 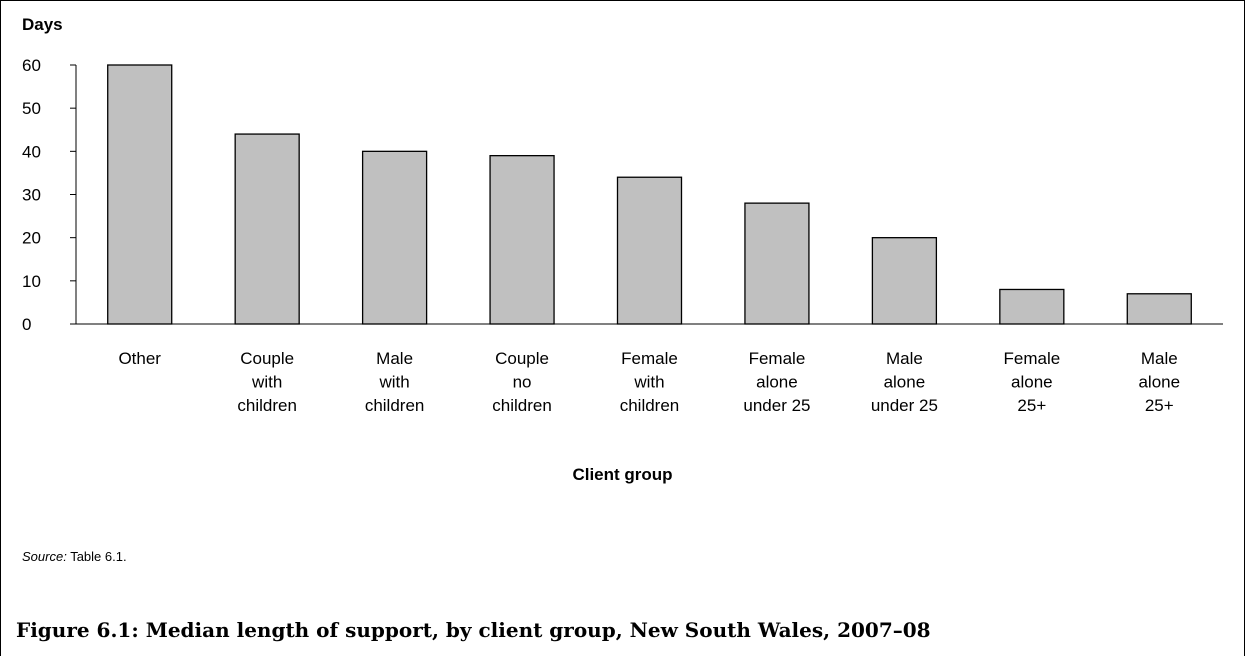 What do you see at coordinates (31, 195) in the screenshot?
I see `y-tick-label: 30` at bounding box center [31, 195].